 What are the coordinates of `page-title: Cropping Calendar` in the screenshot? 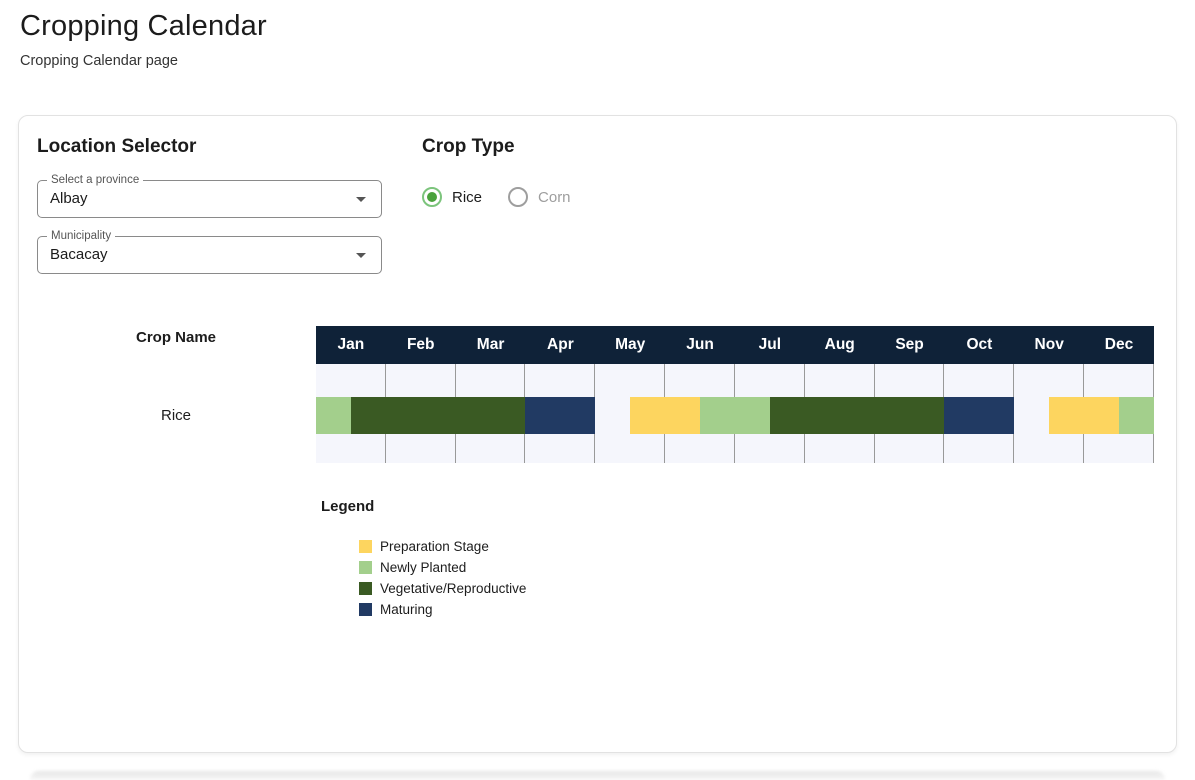 It's located at (143, 26).